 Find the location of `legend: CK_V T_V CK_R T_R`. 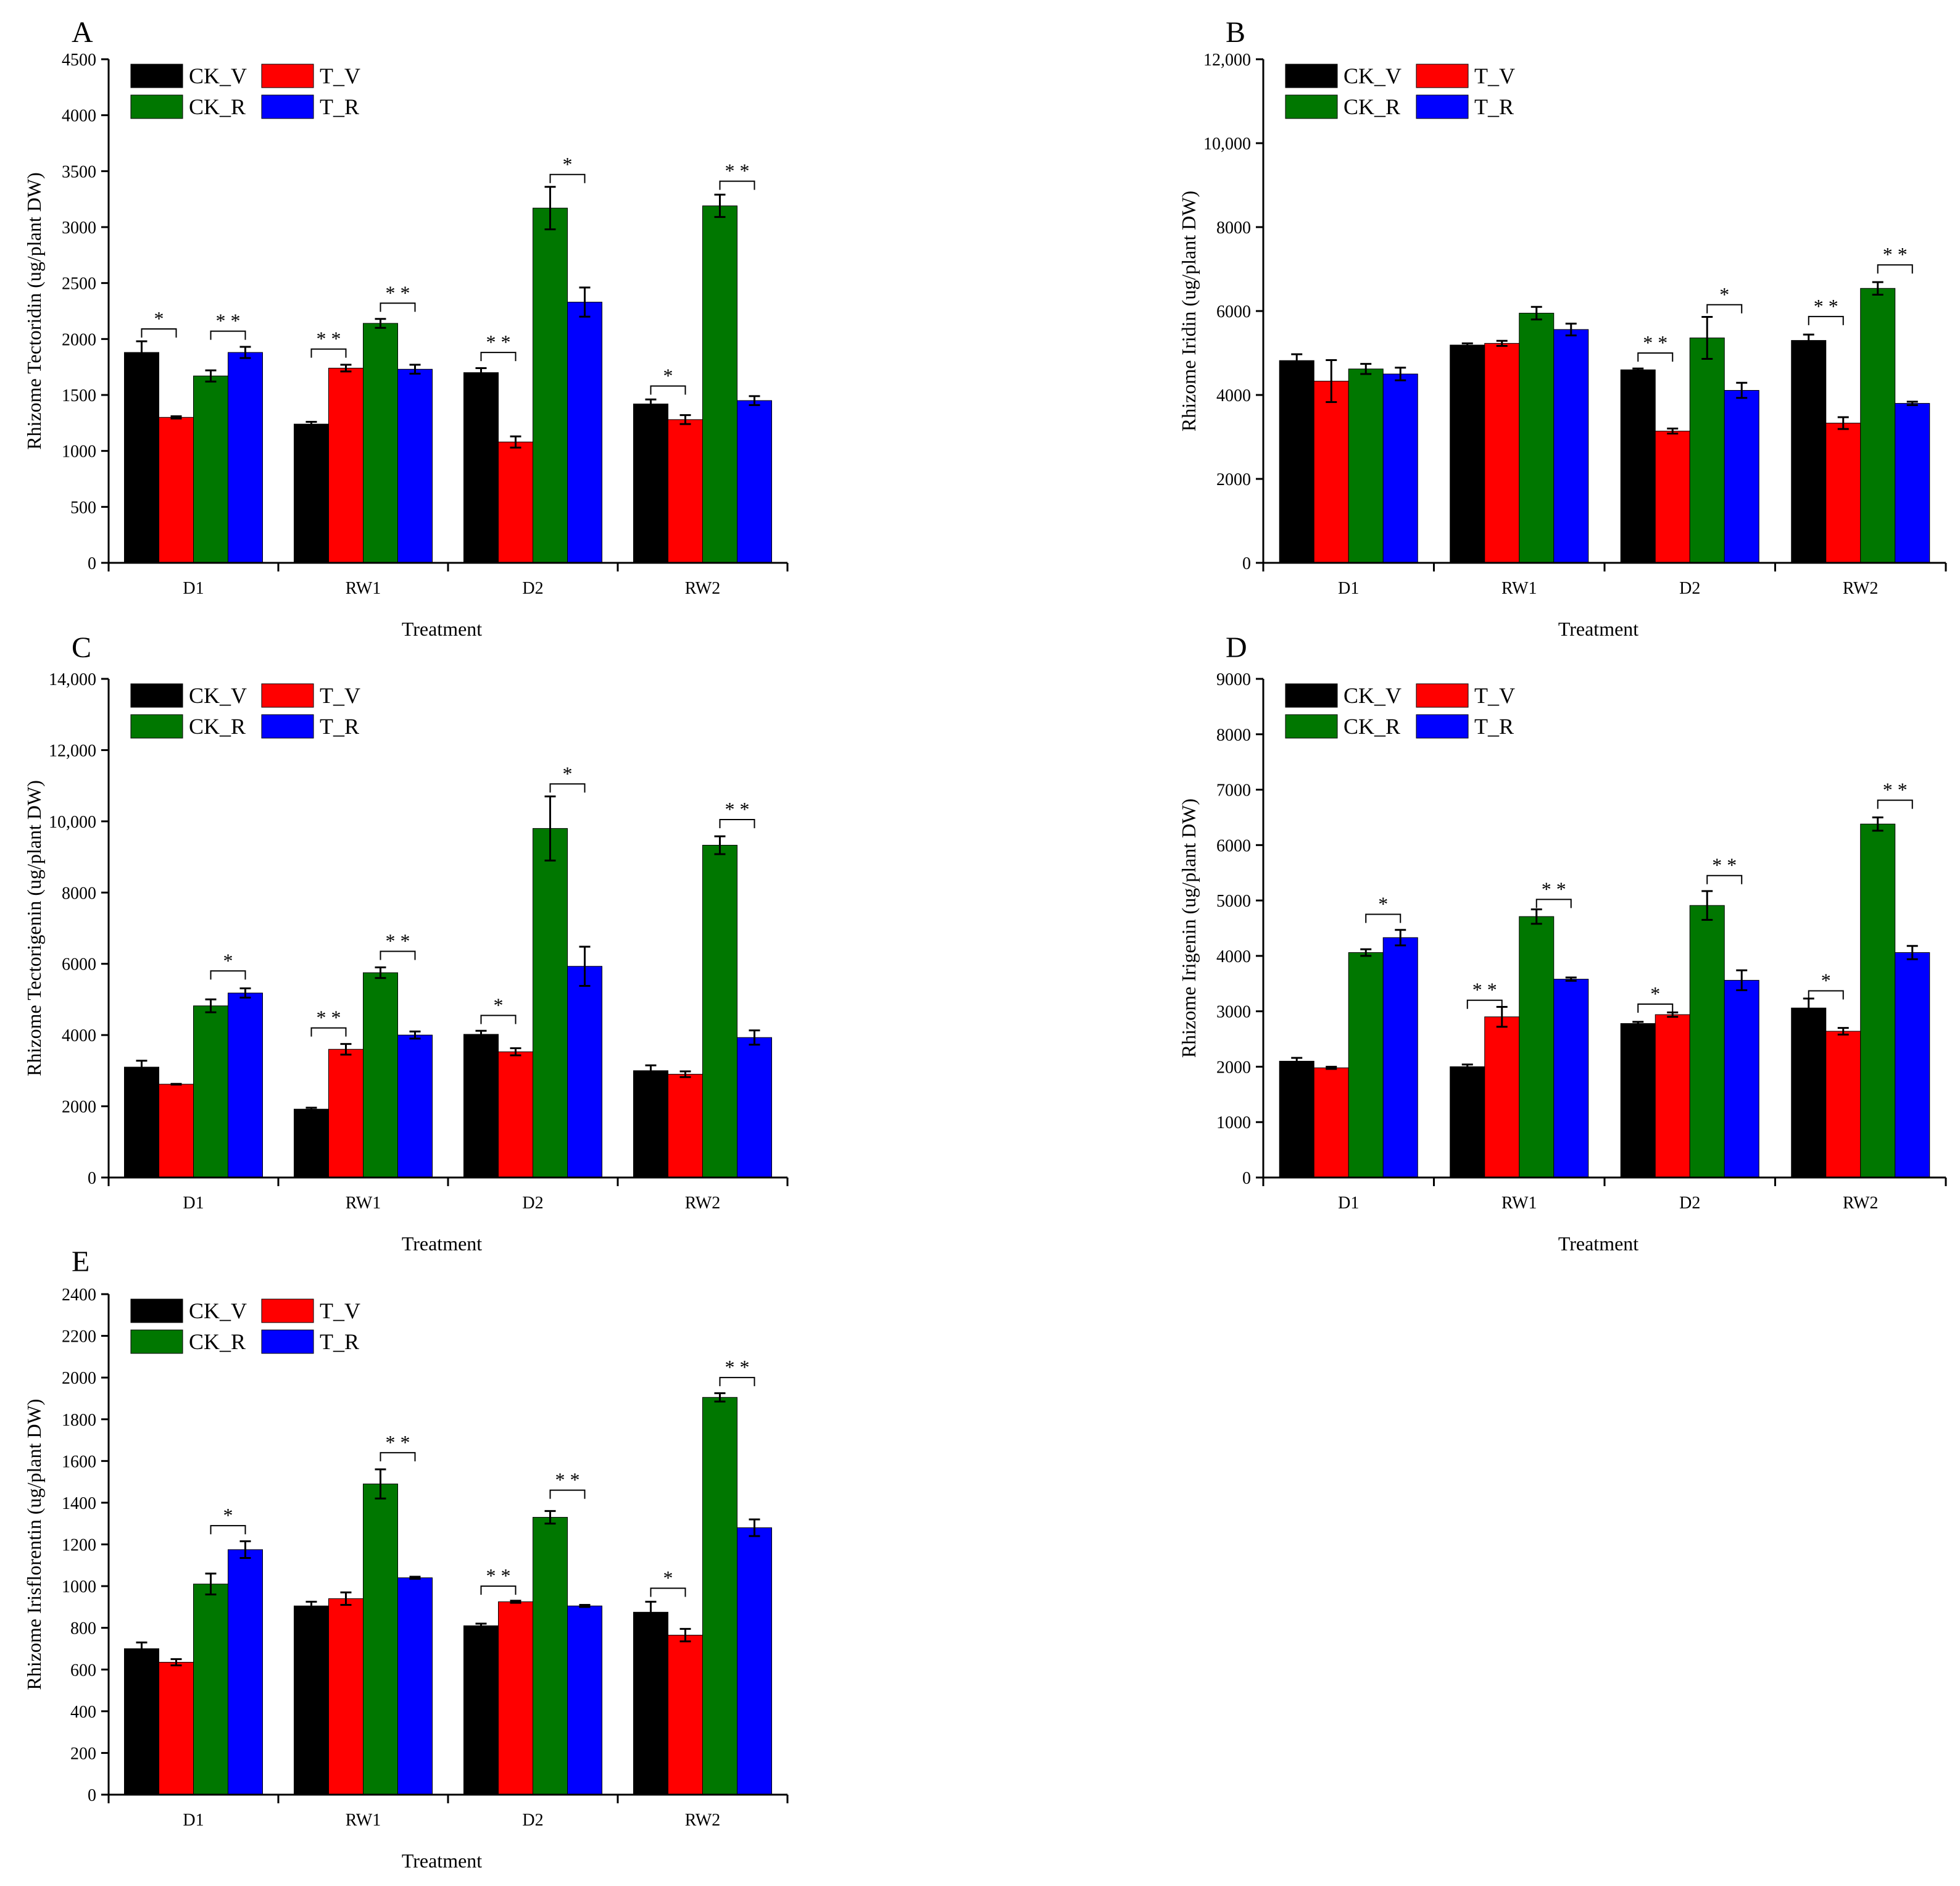

legend: CK_V T_V CK_R T_R is located at coordinates (245, 711).